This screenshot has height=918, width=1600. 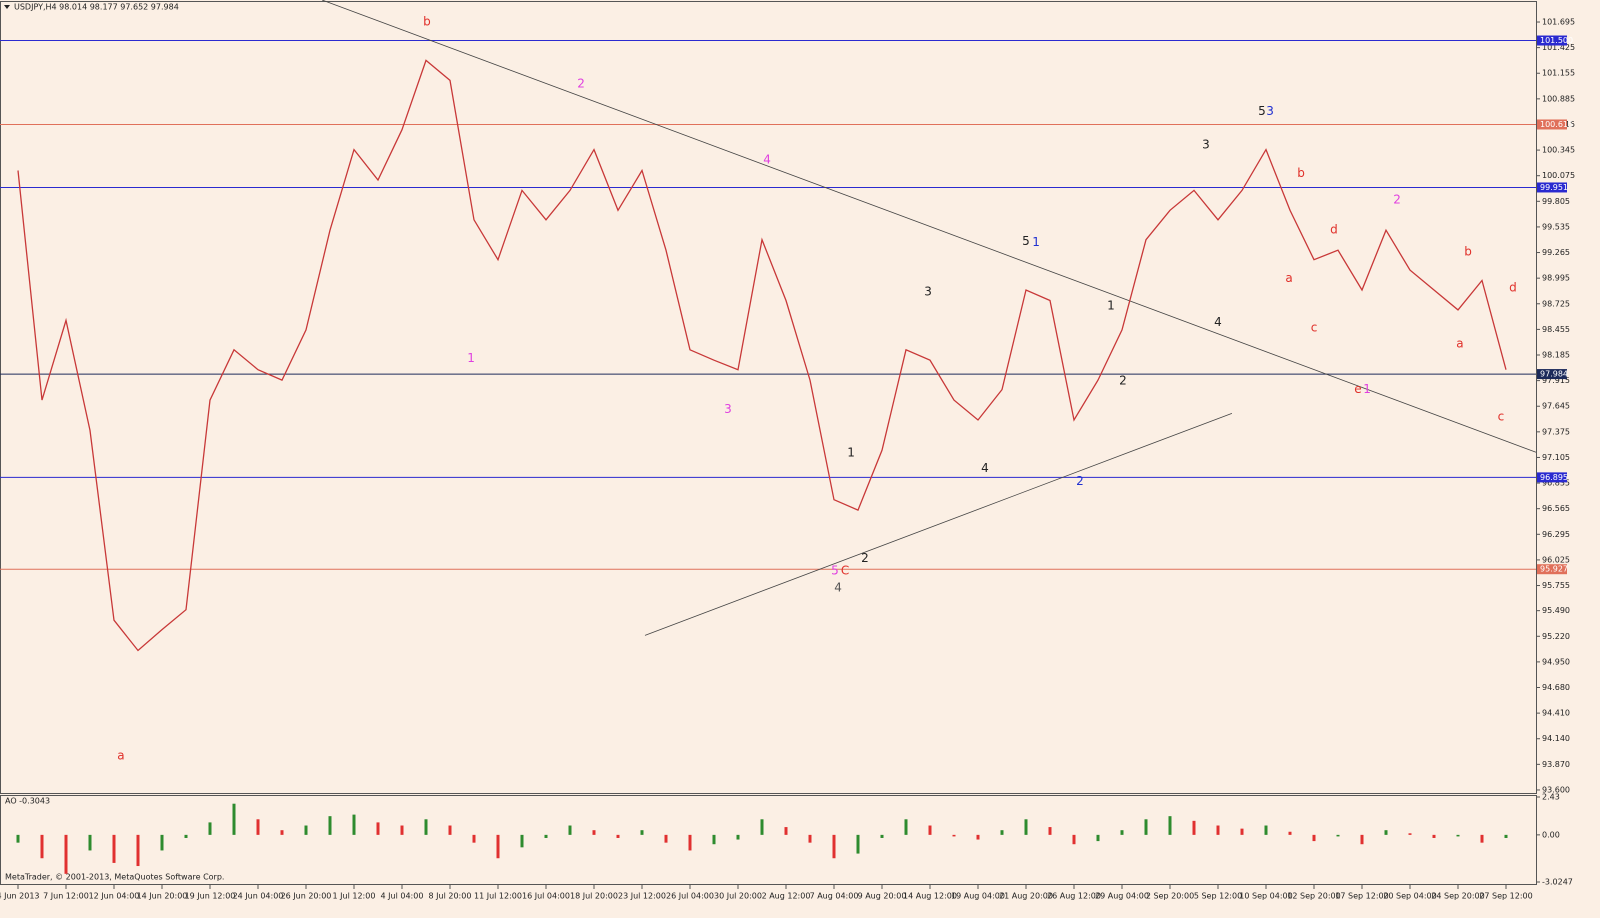 I want to click on y-tick-label: 96.835, so click(x=1556, y=483).